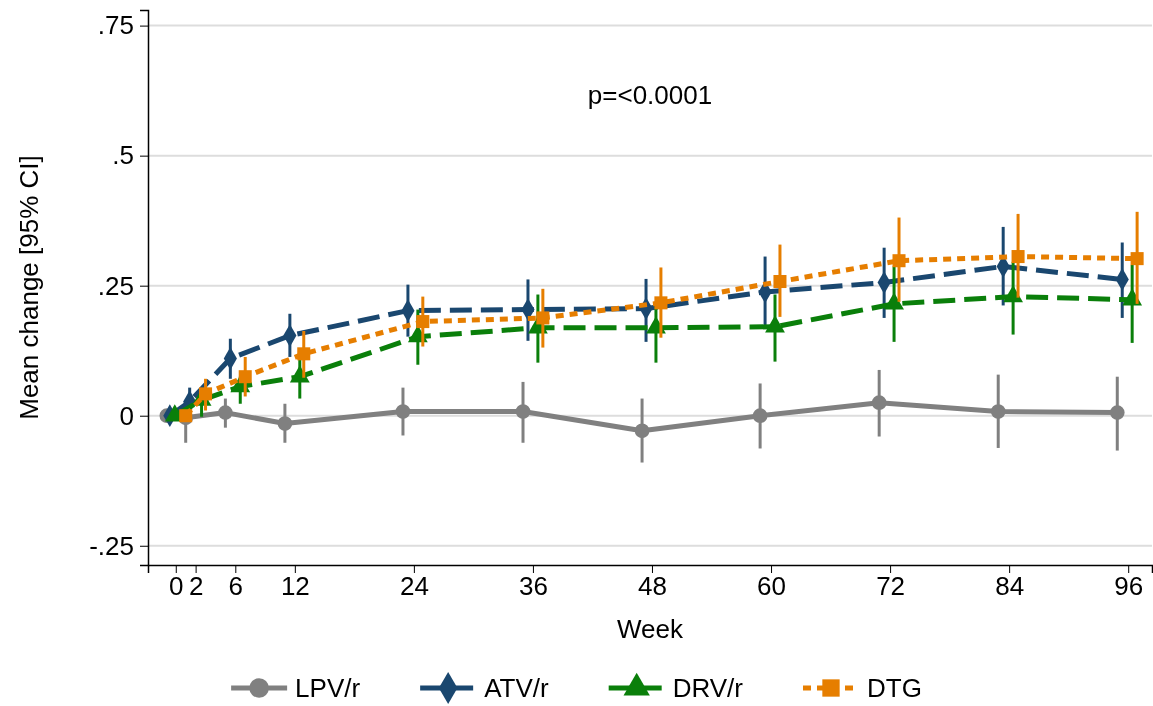 This screenshot has height=706, width=1153. Describe the element at coordinates (414, 586) in the screenshot. I see `x-tick-label: 24` at that location.